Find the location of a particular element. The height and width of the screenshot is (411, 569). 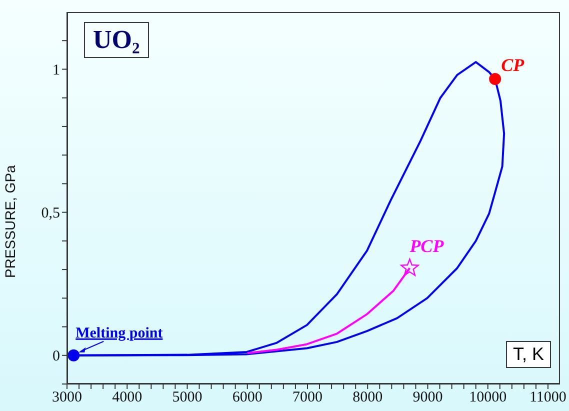

y-axis-title: PRESSURE, GPa is located at coordinates (10, 221).